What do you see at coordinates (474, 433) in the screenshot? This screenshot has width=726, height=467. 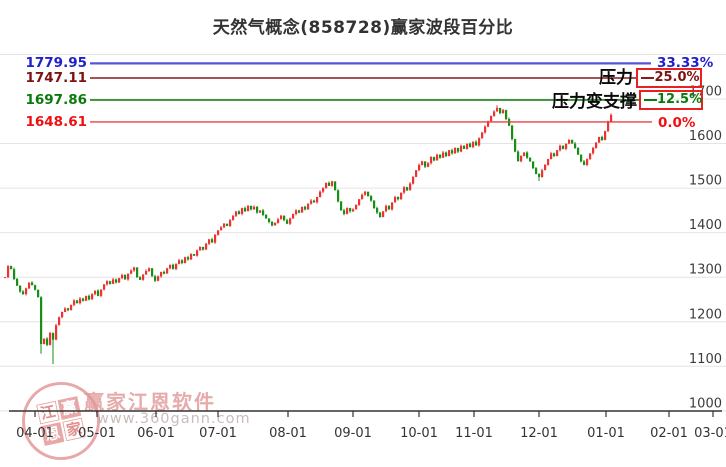 I see `x-axis-label: 11-01` at bounding box center [474, 433].